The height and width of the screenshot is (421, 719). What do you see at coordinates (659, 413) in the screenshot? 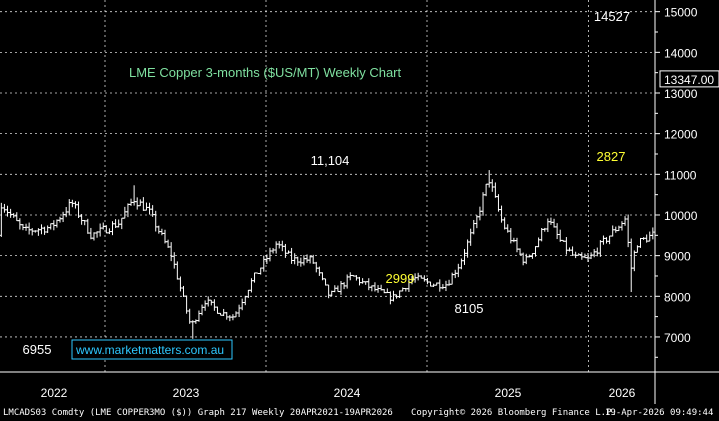
I see `footer-timestamp: 19-Apr-2026 09:49:44` at bounding box center [659, 413].